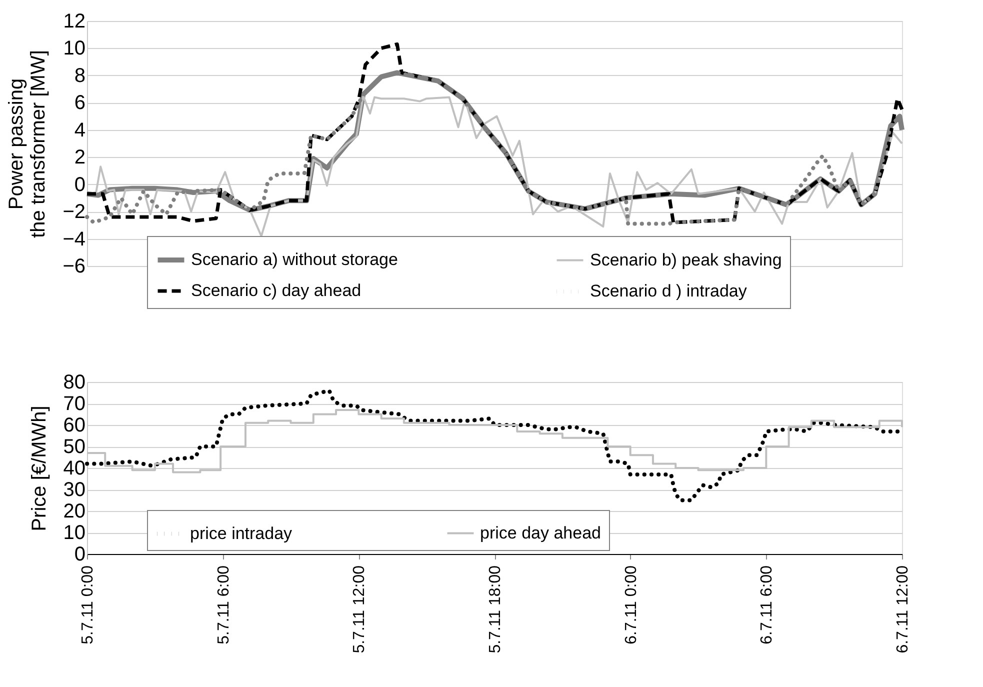 The width and height of the screenshot is (983, 687). Describe the element at coordinates (74, 239) in the screenshot. I see `y-tick-label: −4` at that location.